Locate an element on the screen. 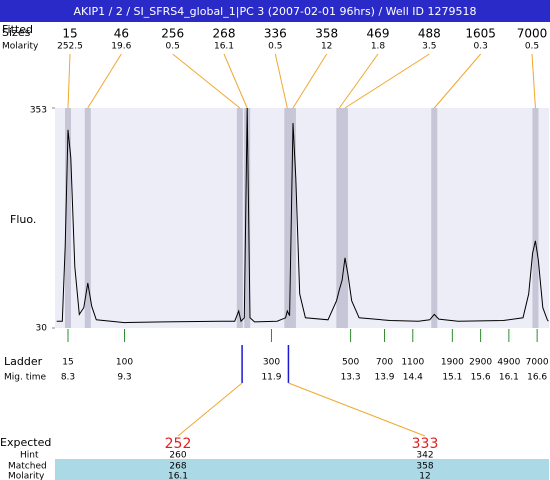 The image size is (550, 480). ladder-time: 14.4 is located at coordinates (413, 378).